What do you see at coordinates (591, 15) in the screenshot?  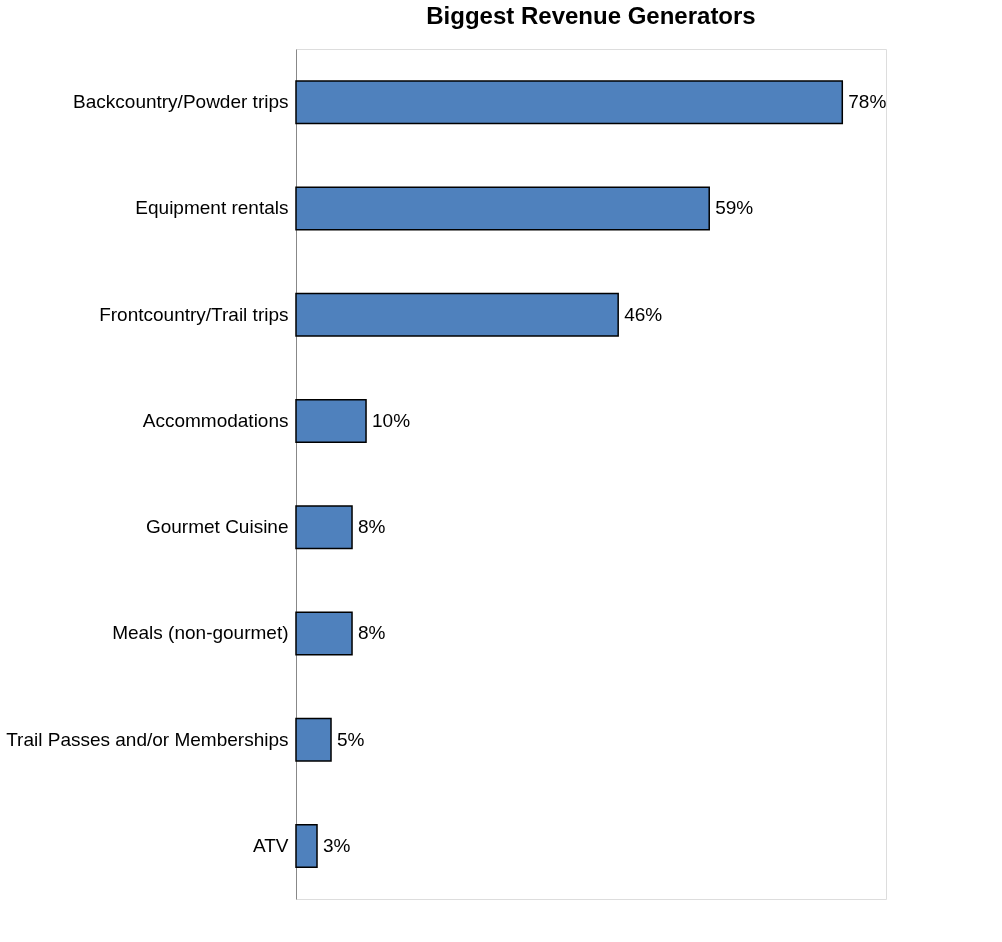 I see `chart-title: Biggest Revenue Generators` at bounding box center [591, 15].